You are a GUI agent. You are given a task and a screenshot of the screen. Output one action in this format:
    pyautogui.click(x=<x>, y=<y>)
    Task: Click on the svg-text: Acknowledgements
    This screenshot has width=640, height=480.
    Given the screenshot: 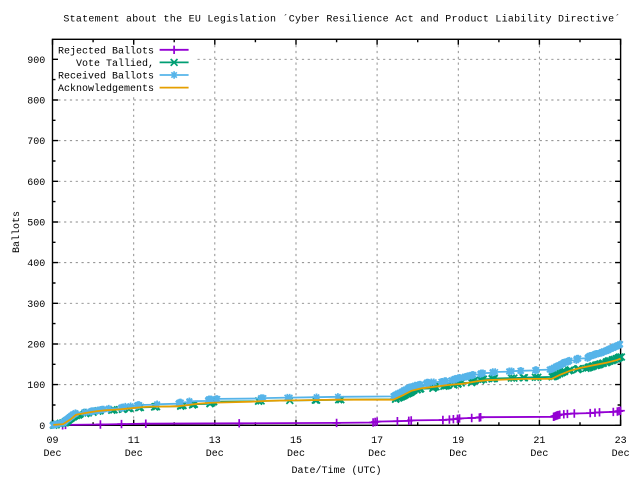 What is the action you would take?
    pyautogui.click(x=106, y=89)
    